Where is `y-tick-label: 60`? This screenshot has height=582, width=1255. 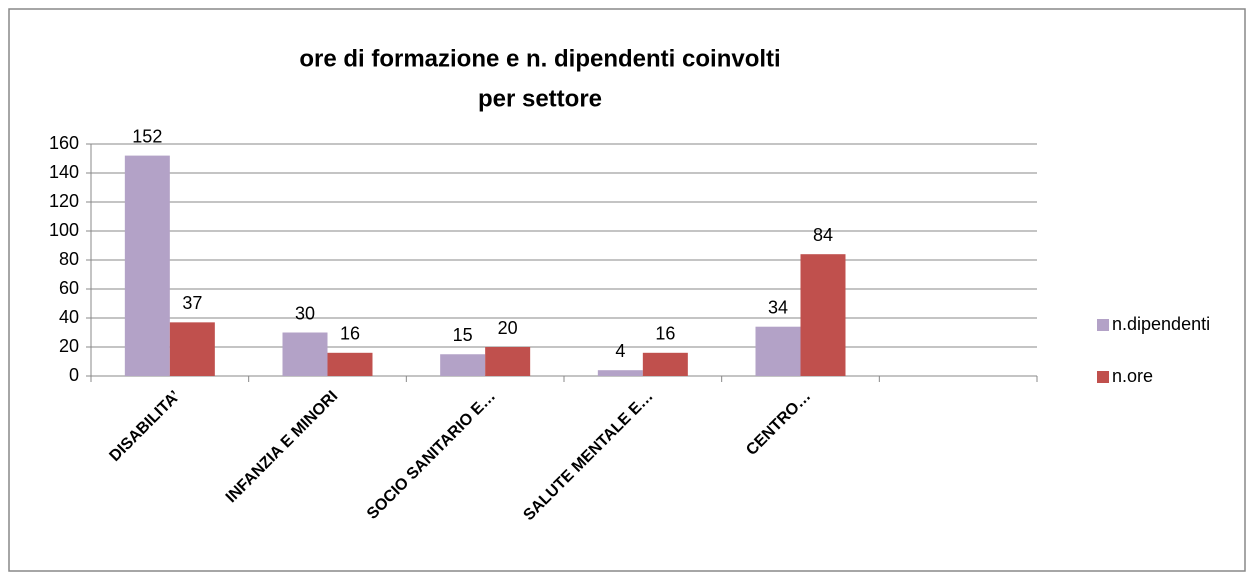
y-tick-label: 60 is located at coordinates (69, 288).